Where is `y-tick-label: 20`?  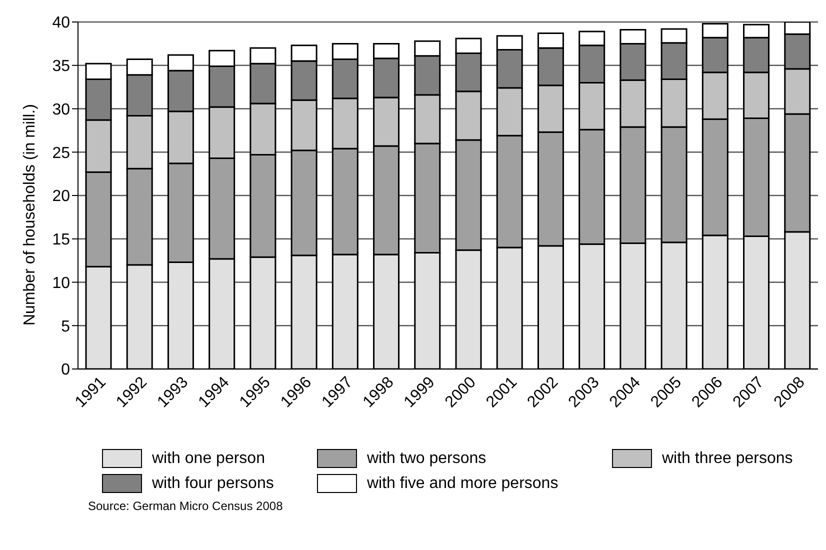
y-tick-label: 20 is located at coordinates (61, 197).